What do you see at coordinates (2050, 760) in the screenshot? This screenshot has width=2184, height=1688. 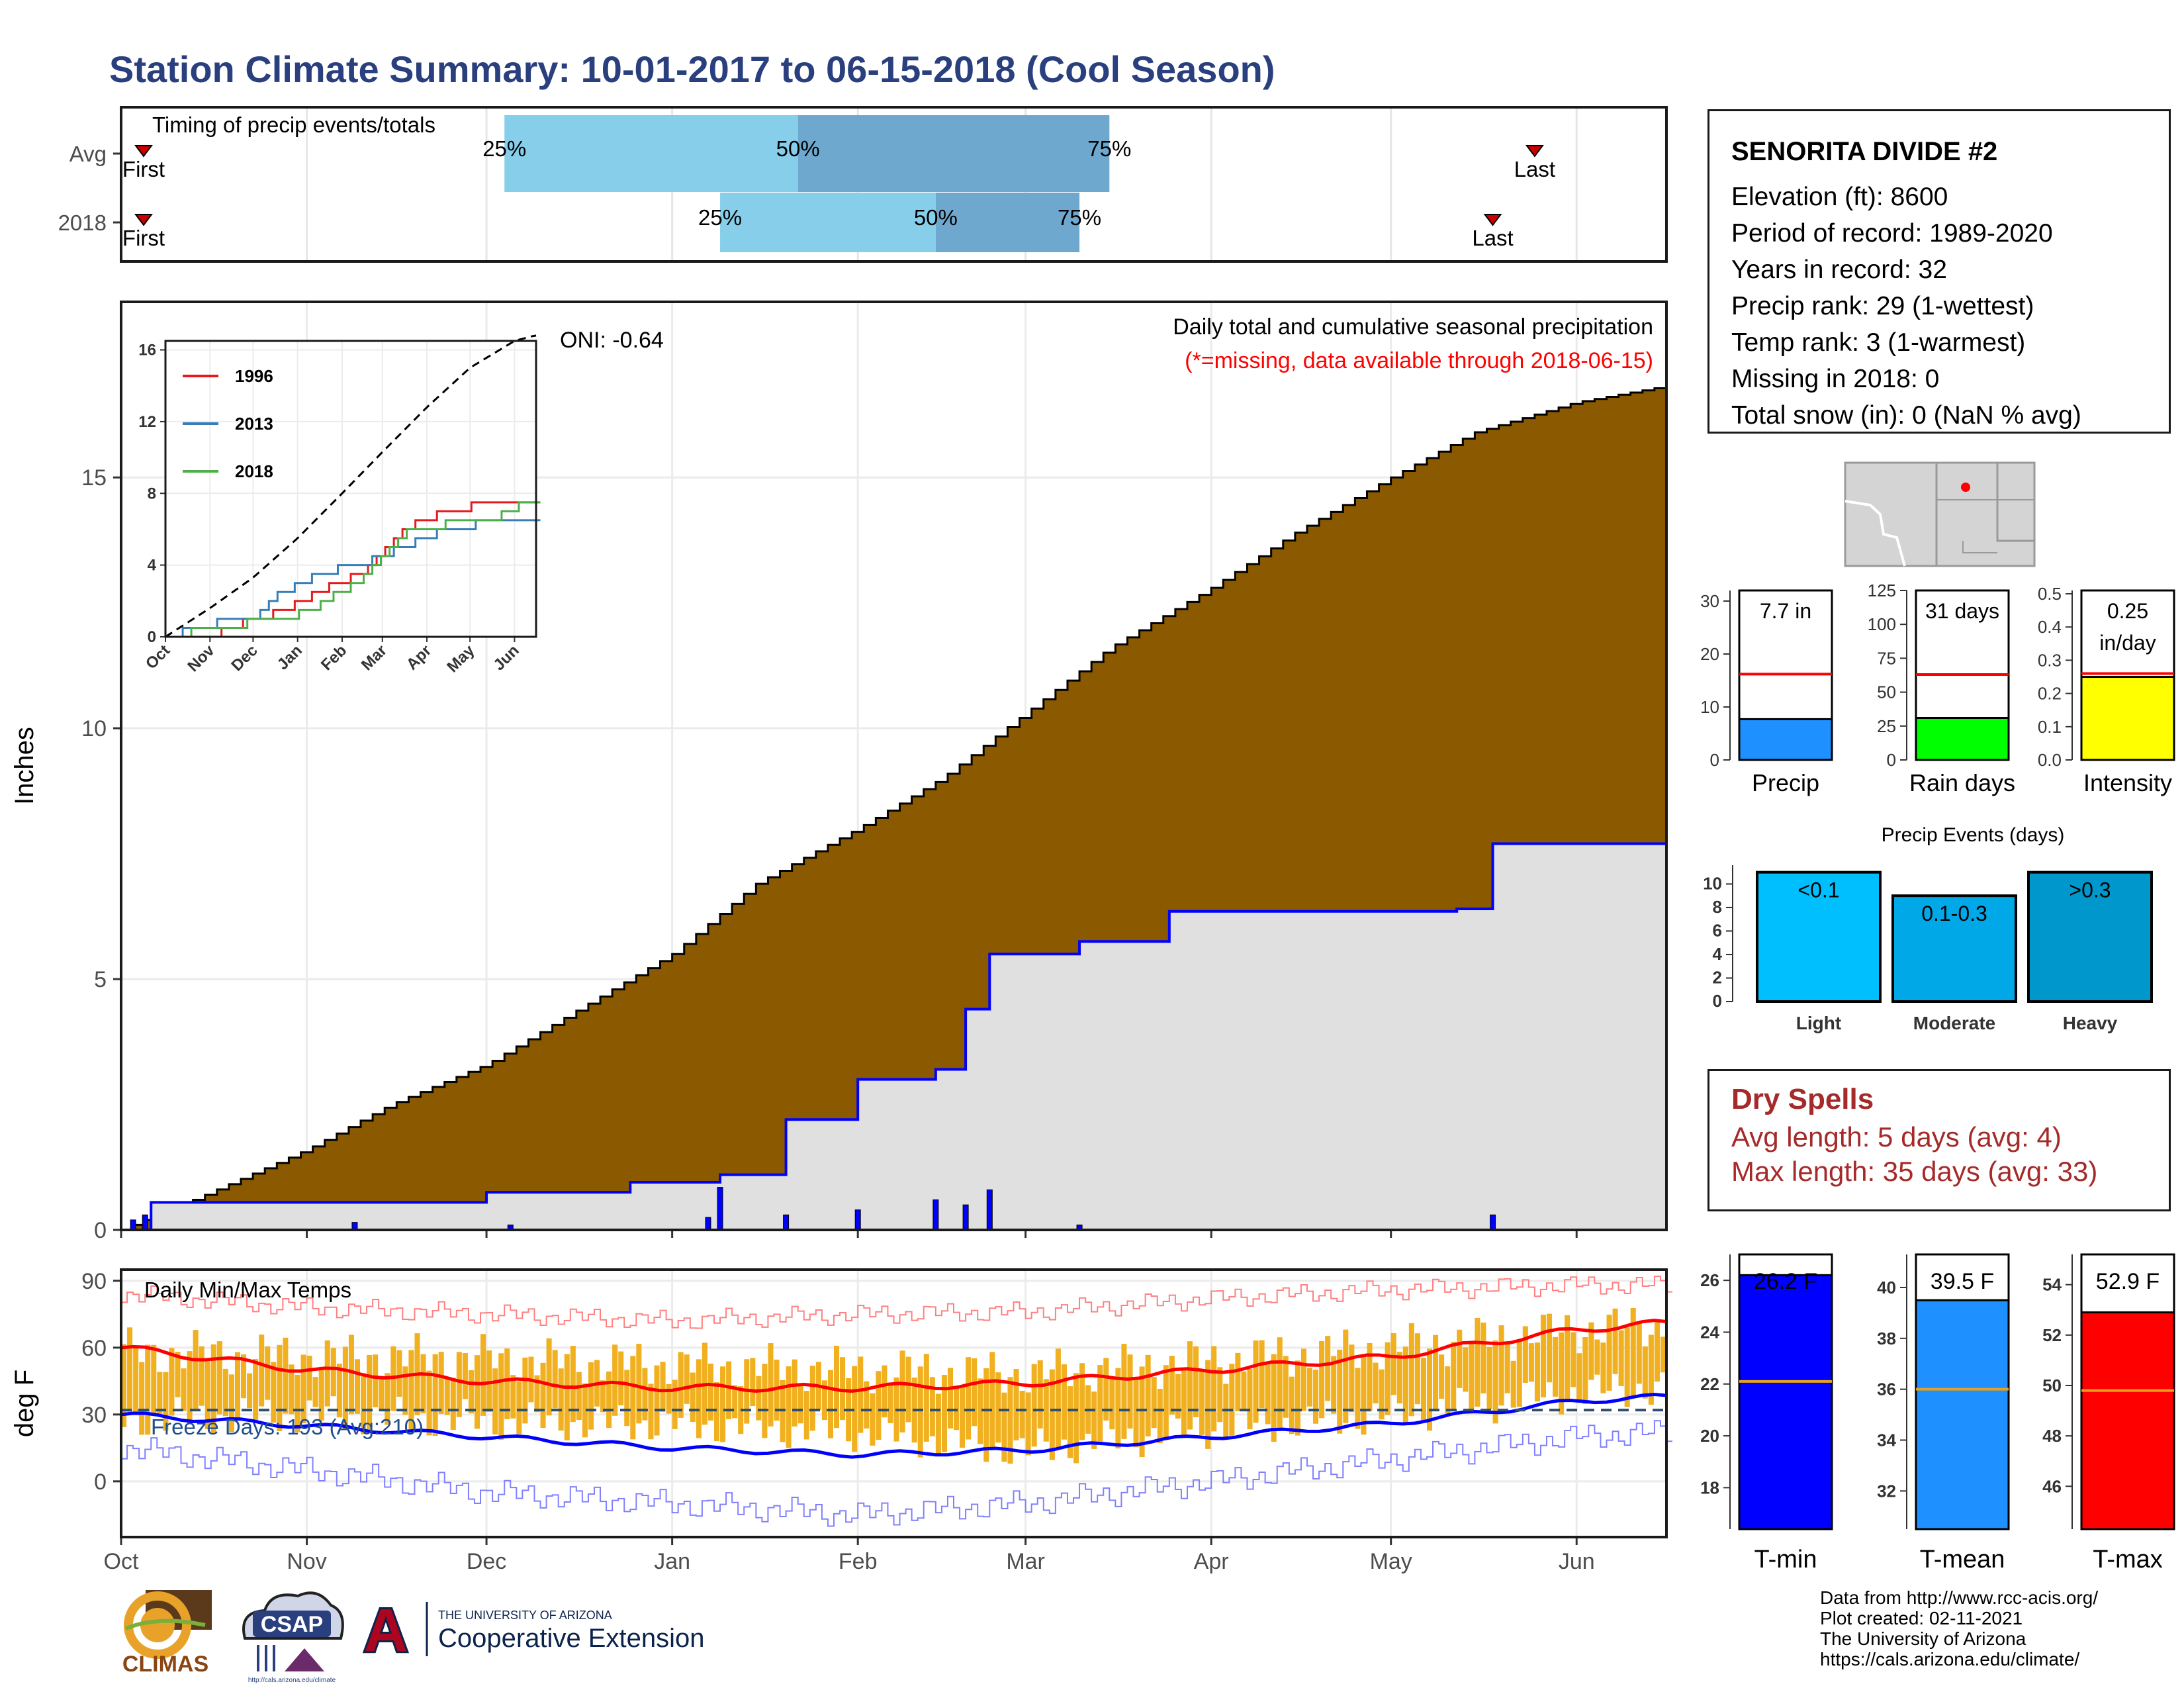 I see `mini-ytick-label: 0.0` at bounding box center [2050, 760].